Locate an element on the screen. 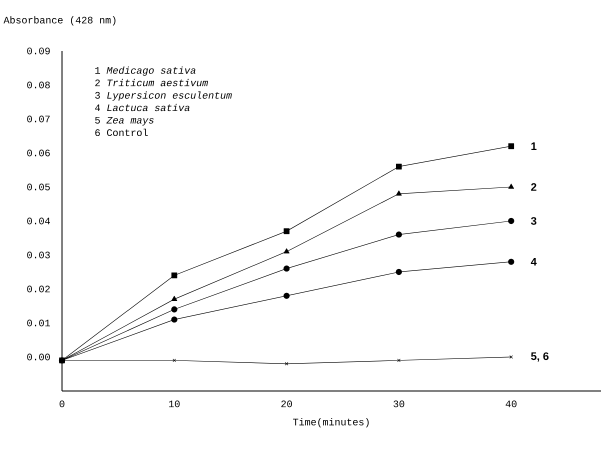  y-tick-label: 0.05 is located at coordinates (38, 187).